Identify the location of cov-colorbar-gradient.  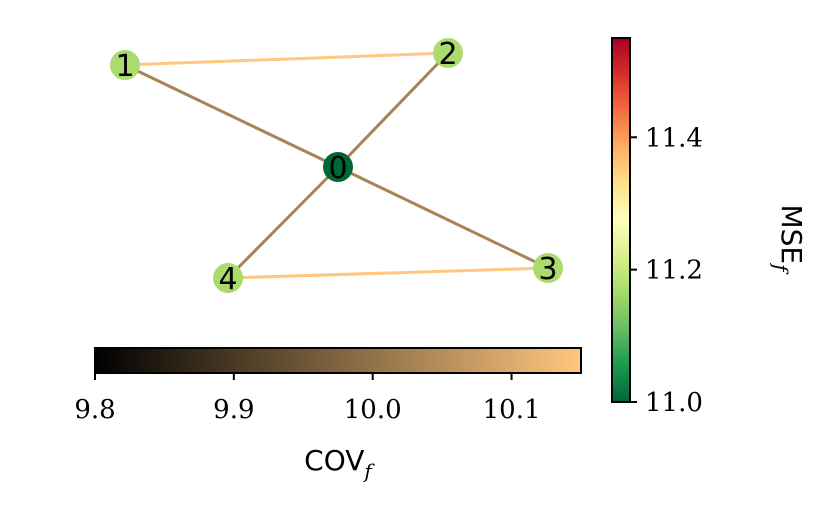
(338, 360).